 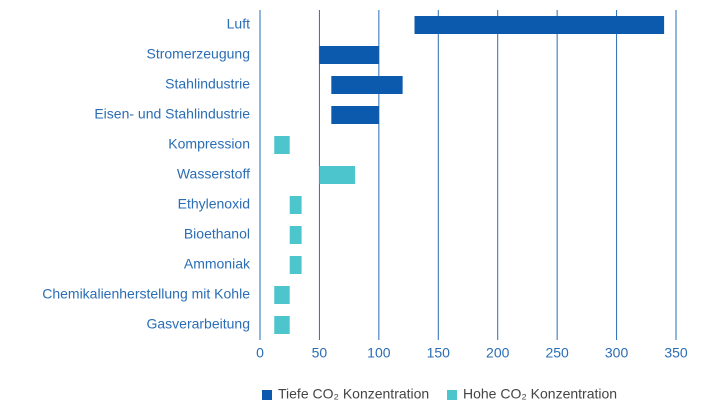 I want to click on y-tick-label: Wasserstoff, so click(x=213, y=174).